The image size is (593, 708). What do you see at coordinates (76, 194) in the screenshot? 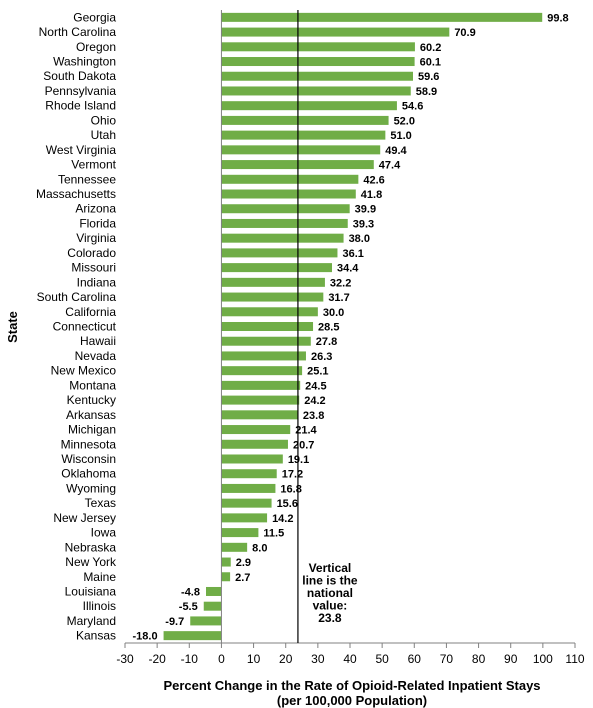
I see `category-label: Massachusetts` at bounding box center [76, 194].